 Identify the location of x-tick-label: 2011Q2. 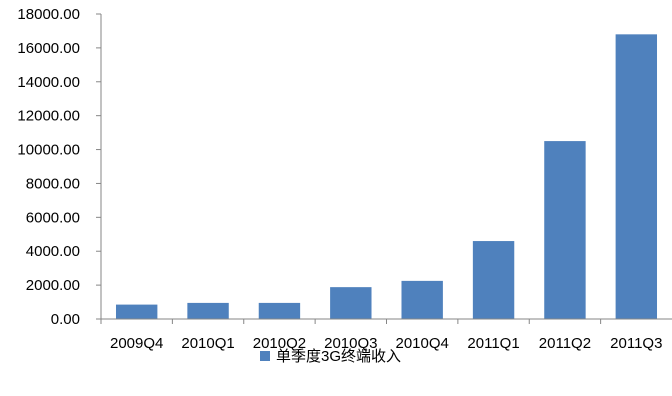
(565, 343).